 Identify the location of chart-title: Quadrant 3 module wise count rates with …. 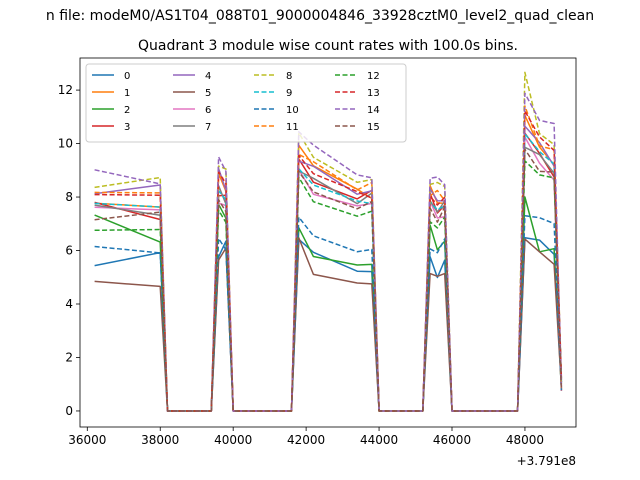
(328, 46).